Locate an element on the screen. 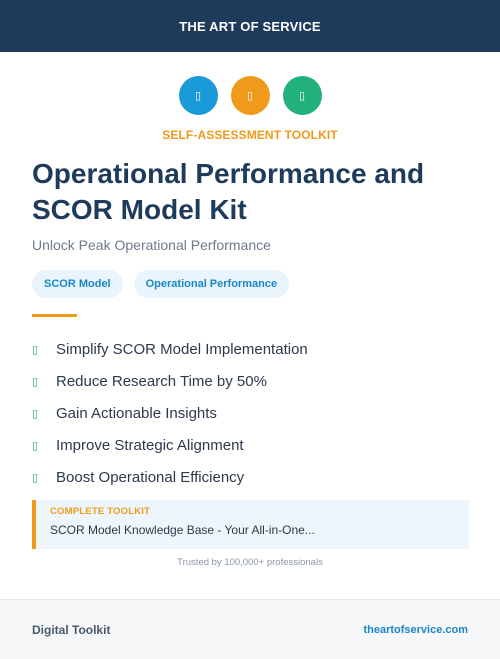  feature-item: ▯ Reduce Research Time by 50% is located at coordinates (170, 381).